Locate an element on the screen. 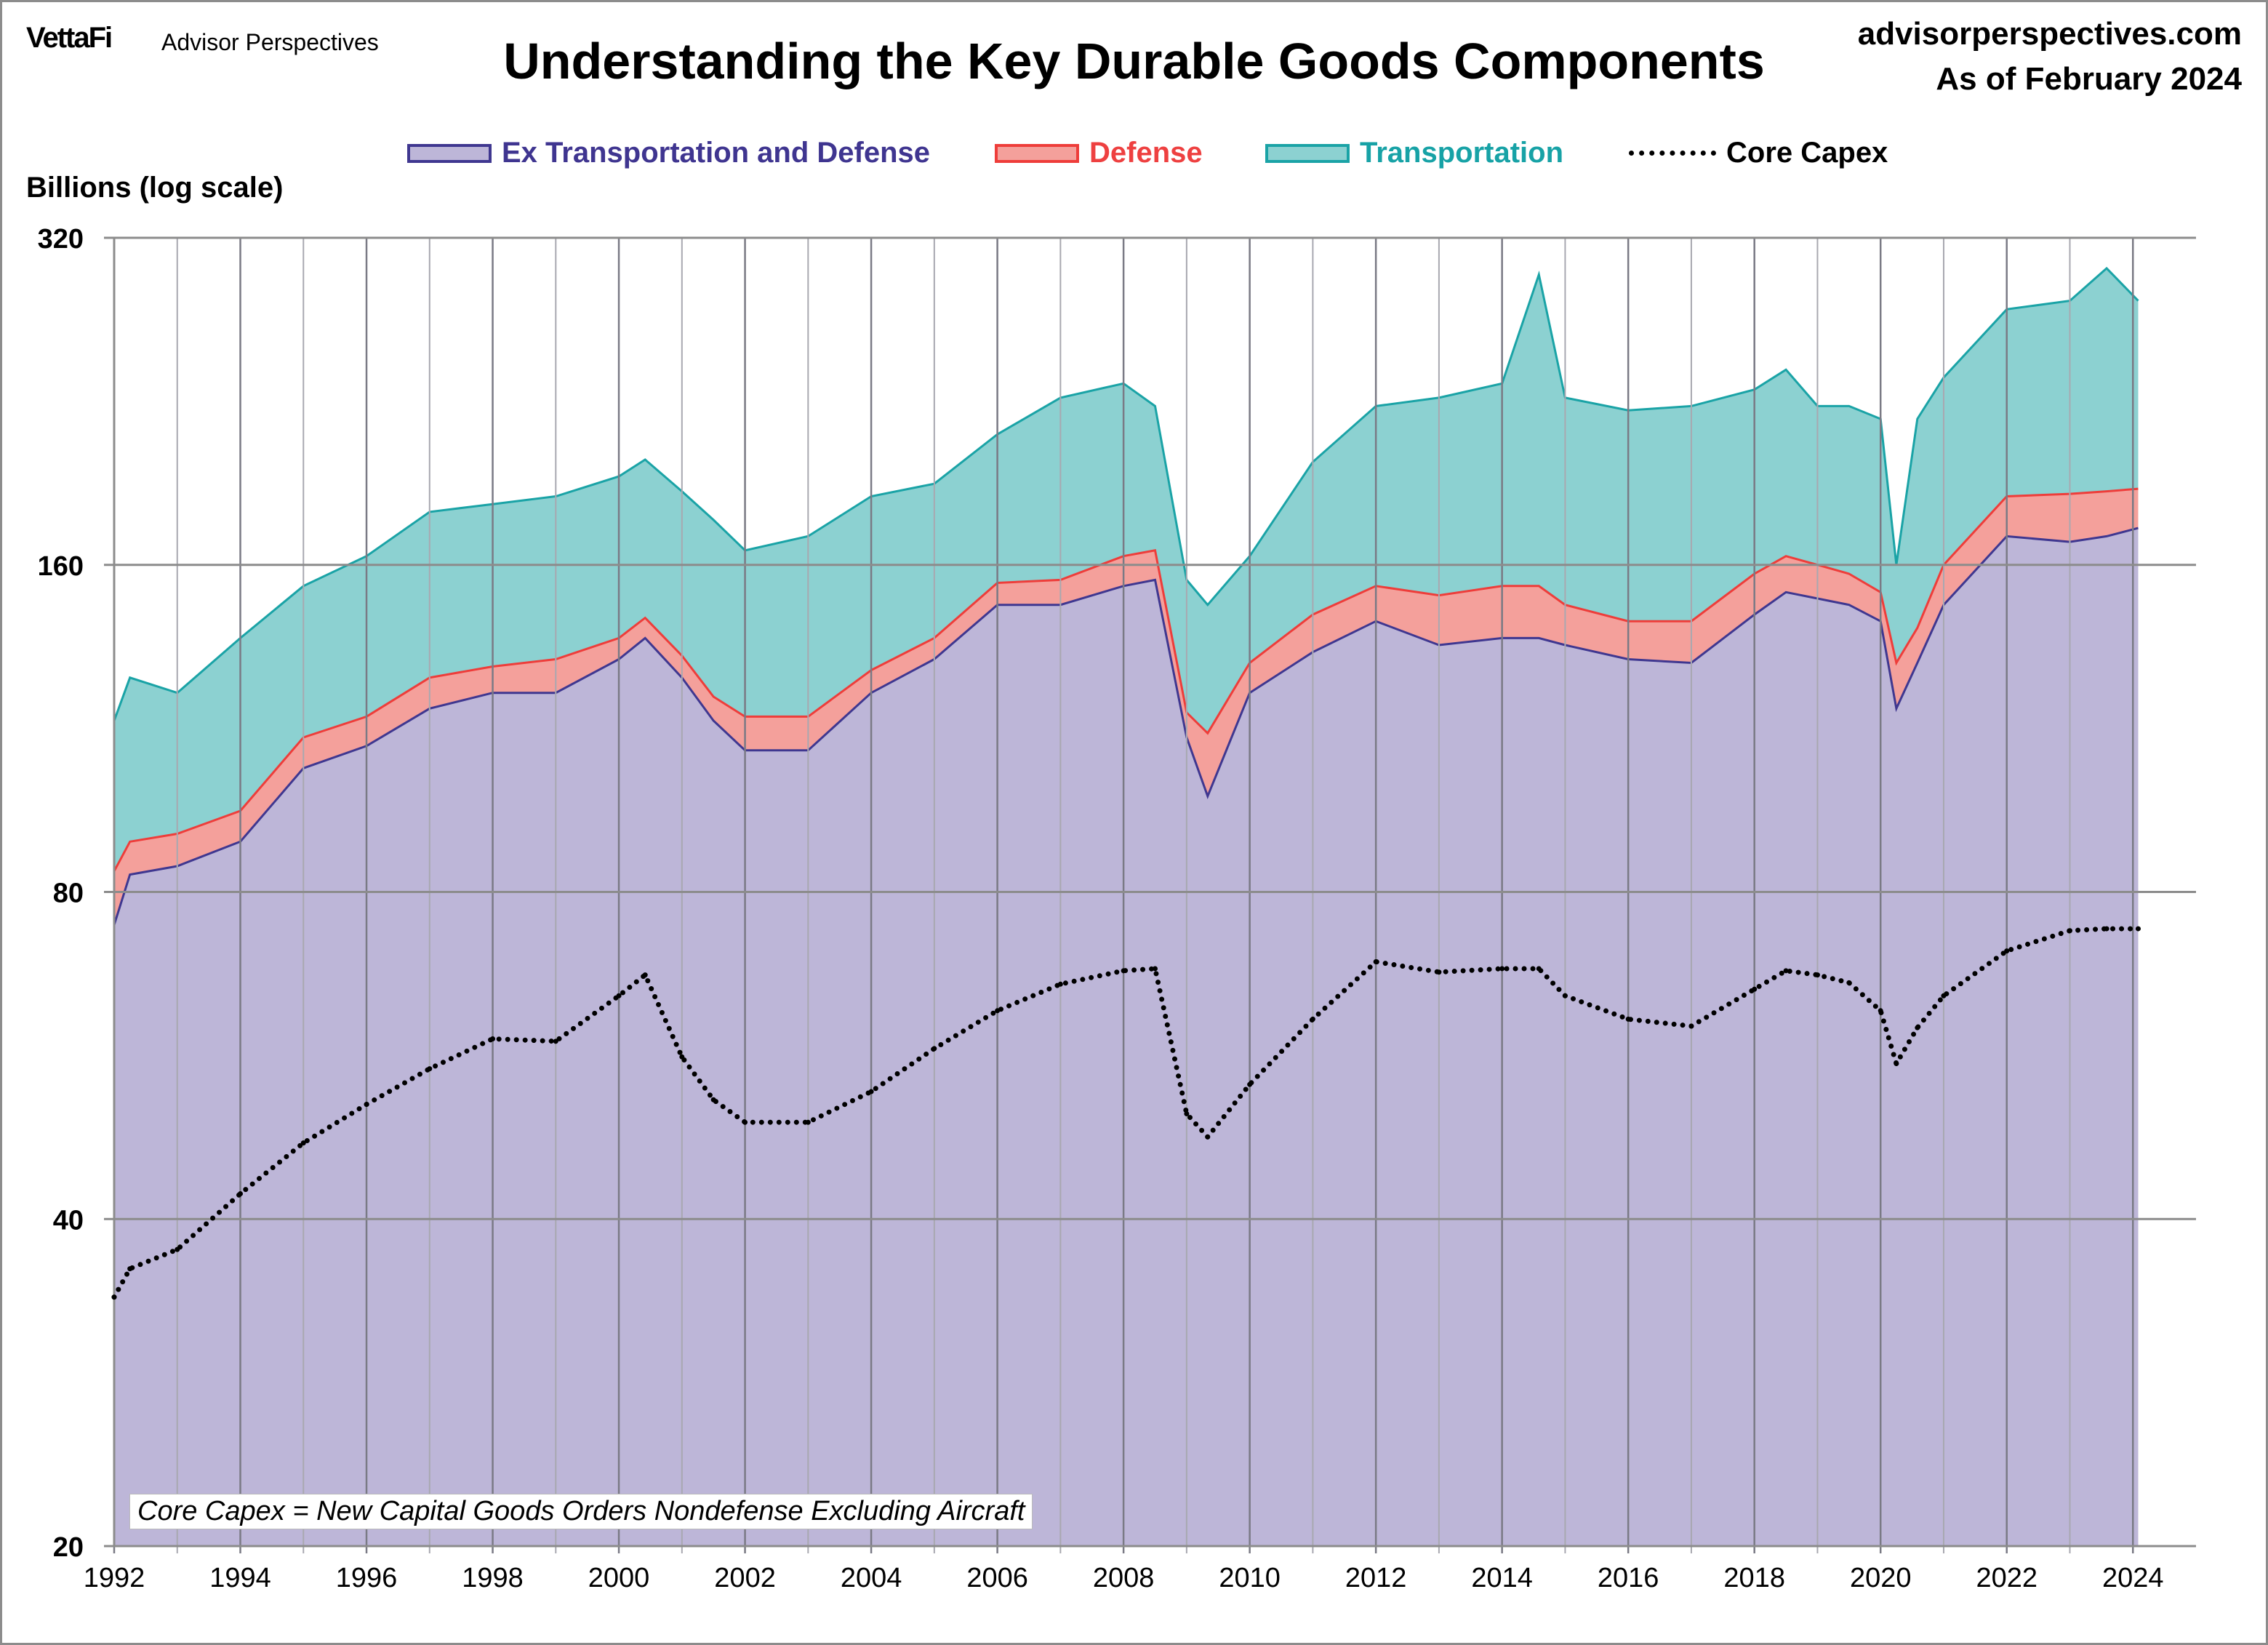 The width and height of the screenshot is (2268, 1645). logo-subtitle: Advisor Perspectives is located at coordinates (270, 42).